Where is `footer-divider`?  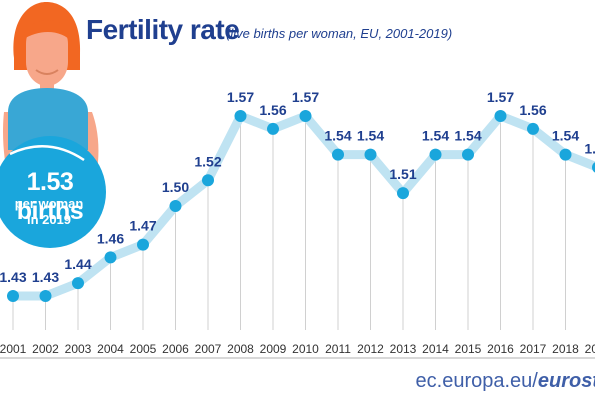
footer-divider is located at coordinates (297, 358).